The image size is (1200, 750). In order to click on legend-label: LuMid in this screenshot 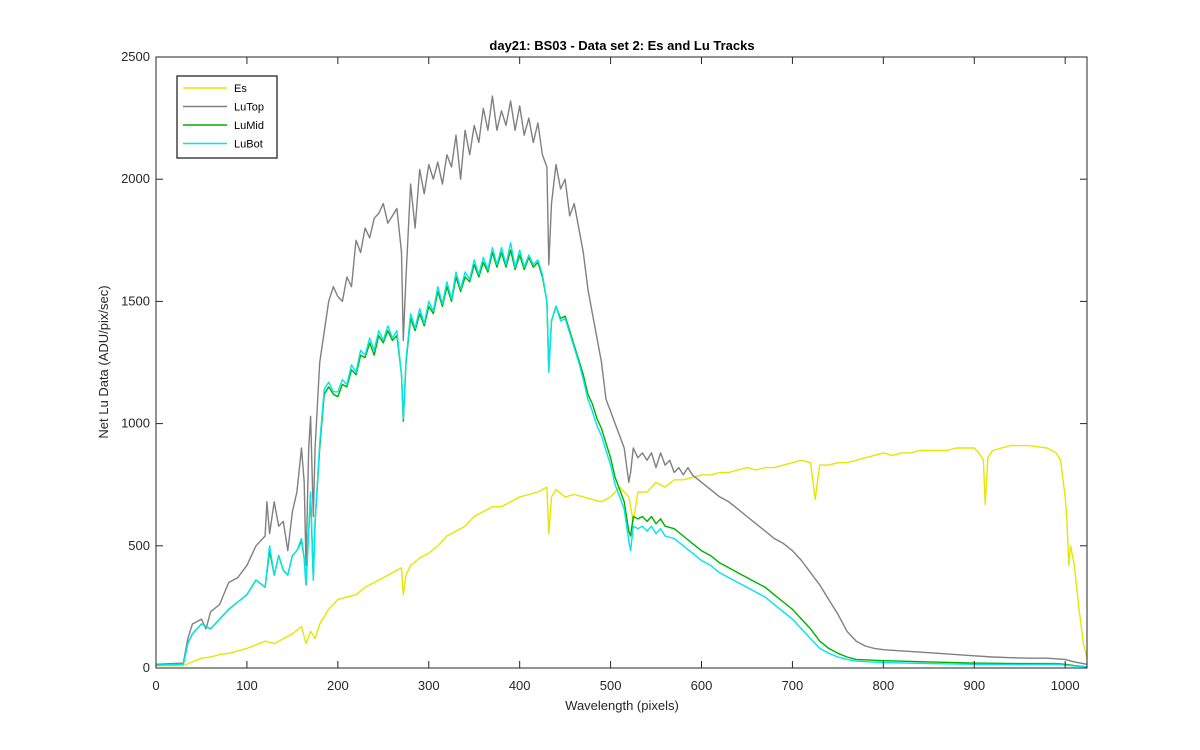, I will do `click(249, 126)`.